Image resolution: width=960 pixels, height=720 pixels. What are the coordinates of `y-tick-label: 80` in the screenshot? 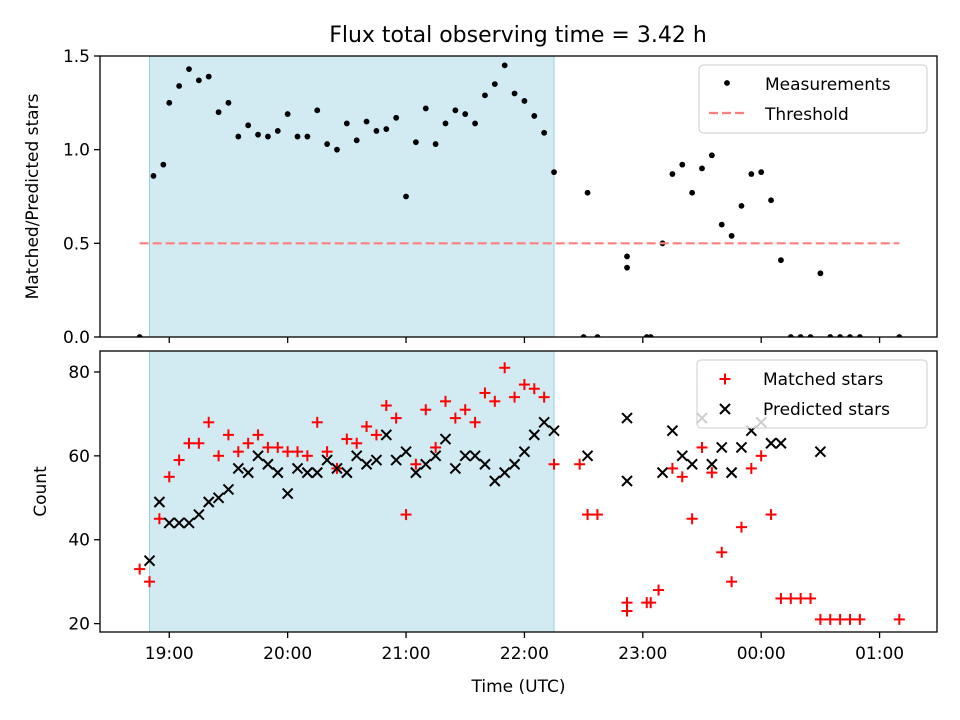 It's located at (79, 373).